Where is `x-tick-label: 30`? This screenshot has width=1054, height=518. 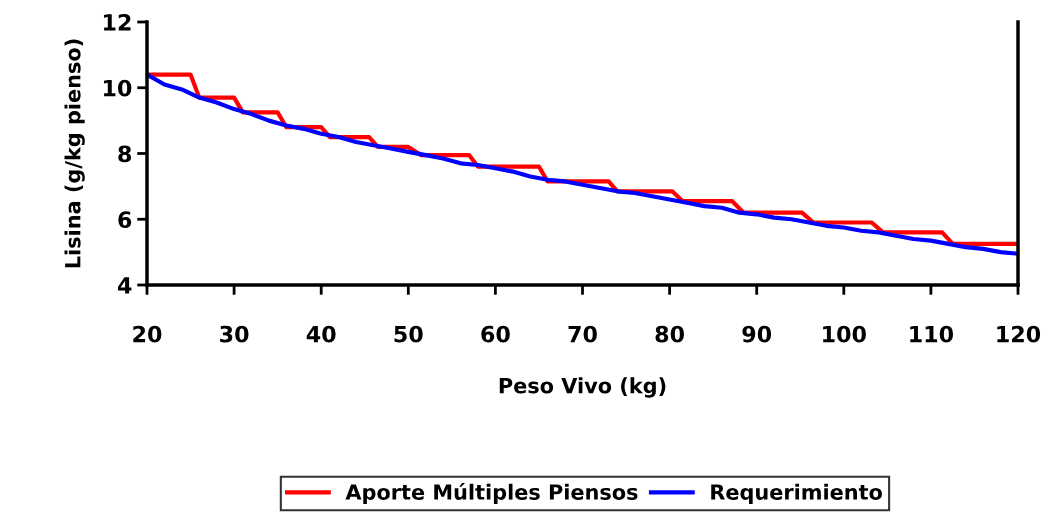 x-tick-label: 30 is located at coordinates (234, 334).